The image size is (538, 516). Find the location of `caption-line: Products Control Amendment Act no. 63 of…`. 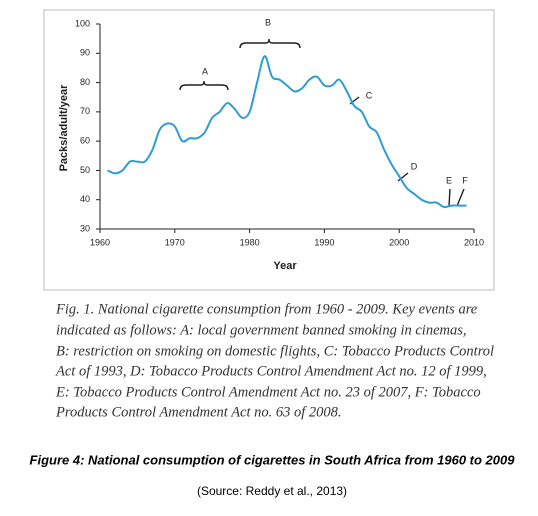

caption-line: Products Control Amendment Act no. 63 of… is located at coordinates (198, 412).